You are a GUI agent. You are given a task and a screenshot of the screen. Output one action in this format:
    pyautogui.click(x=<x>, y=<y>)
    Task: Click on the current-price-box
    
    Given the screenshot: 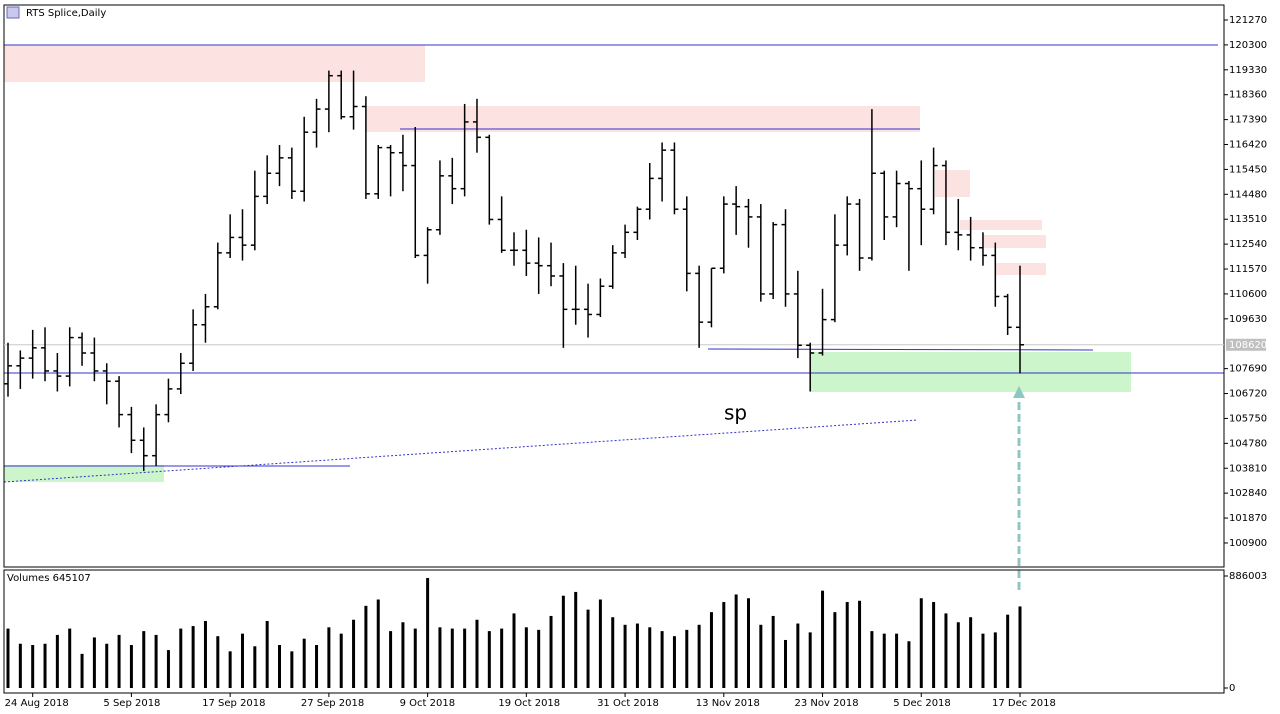 What is the action you would take?
    pyautogui.click(x=1246, y=344)
    